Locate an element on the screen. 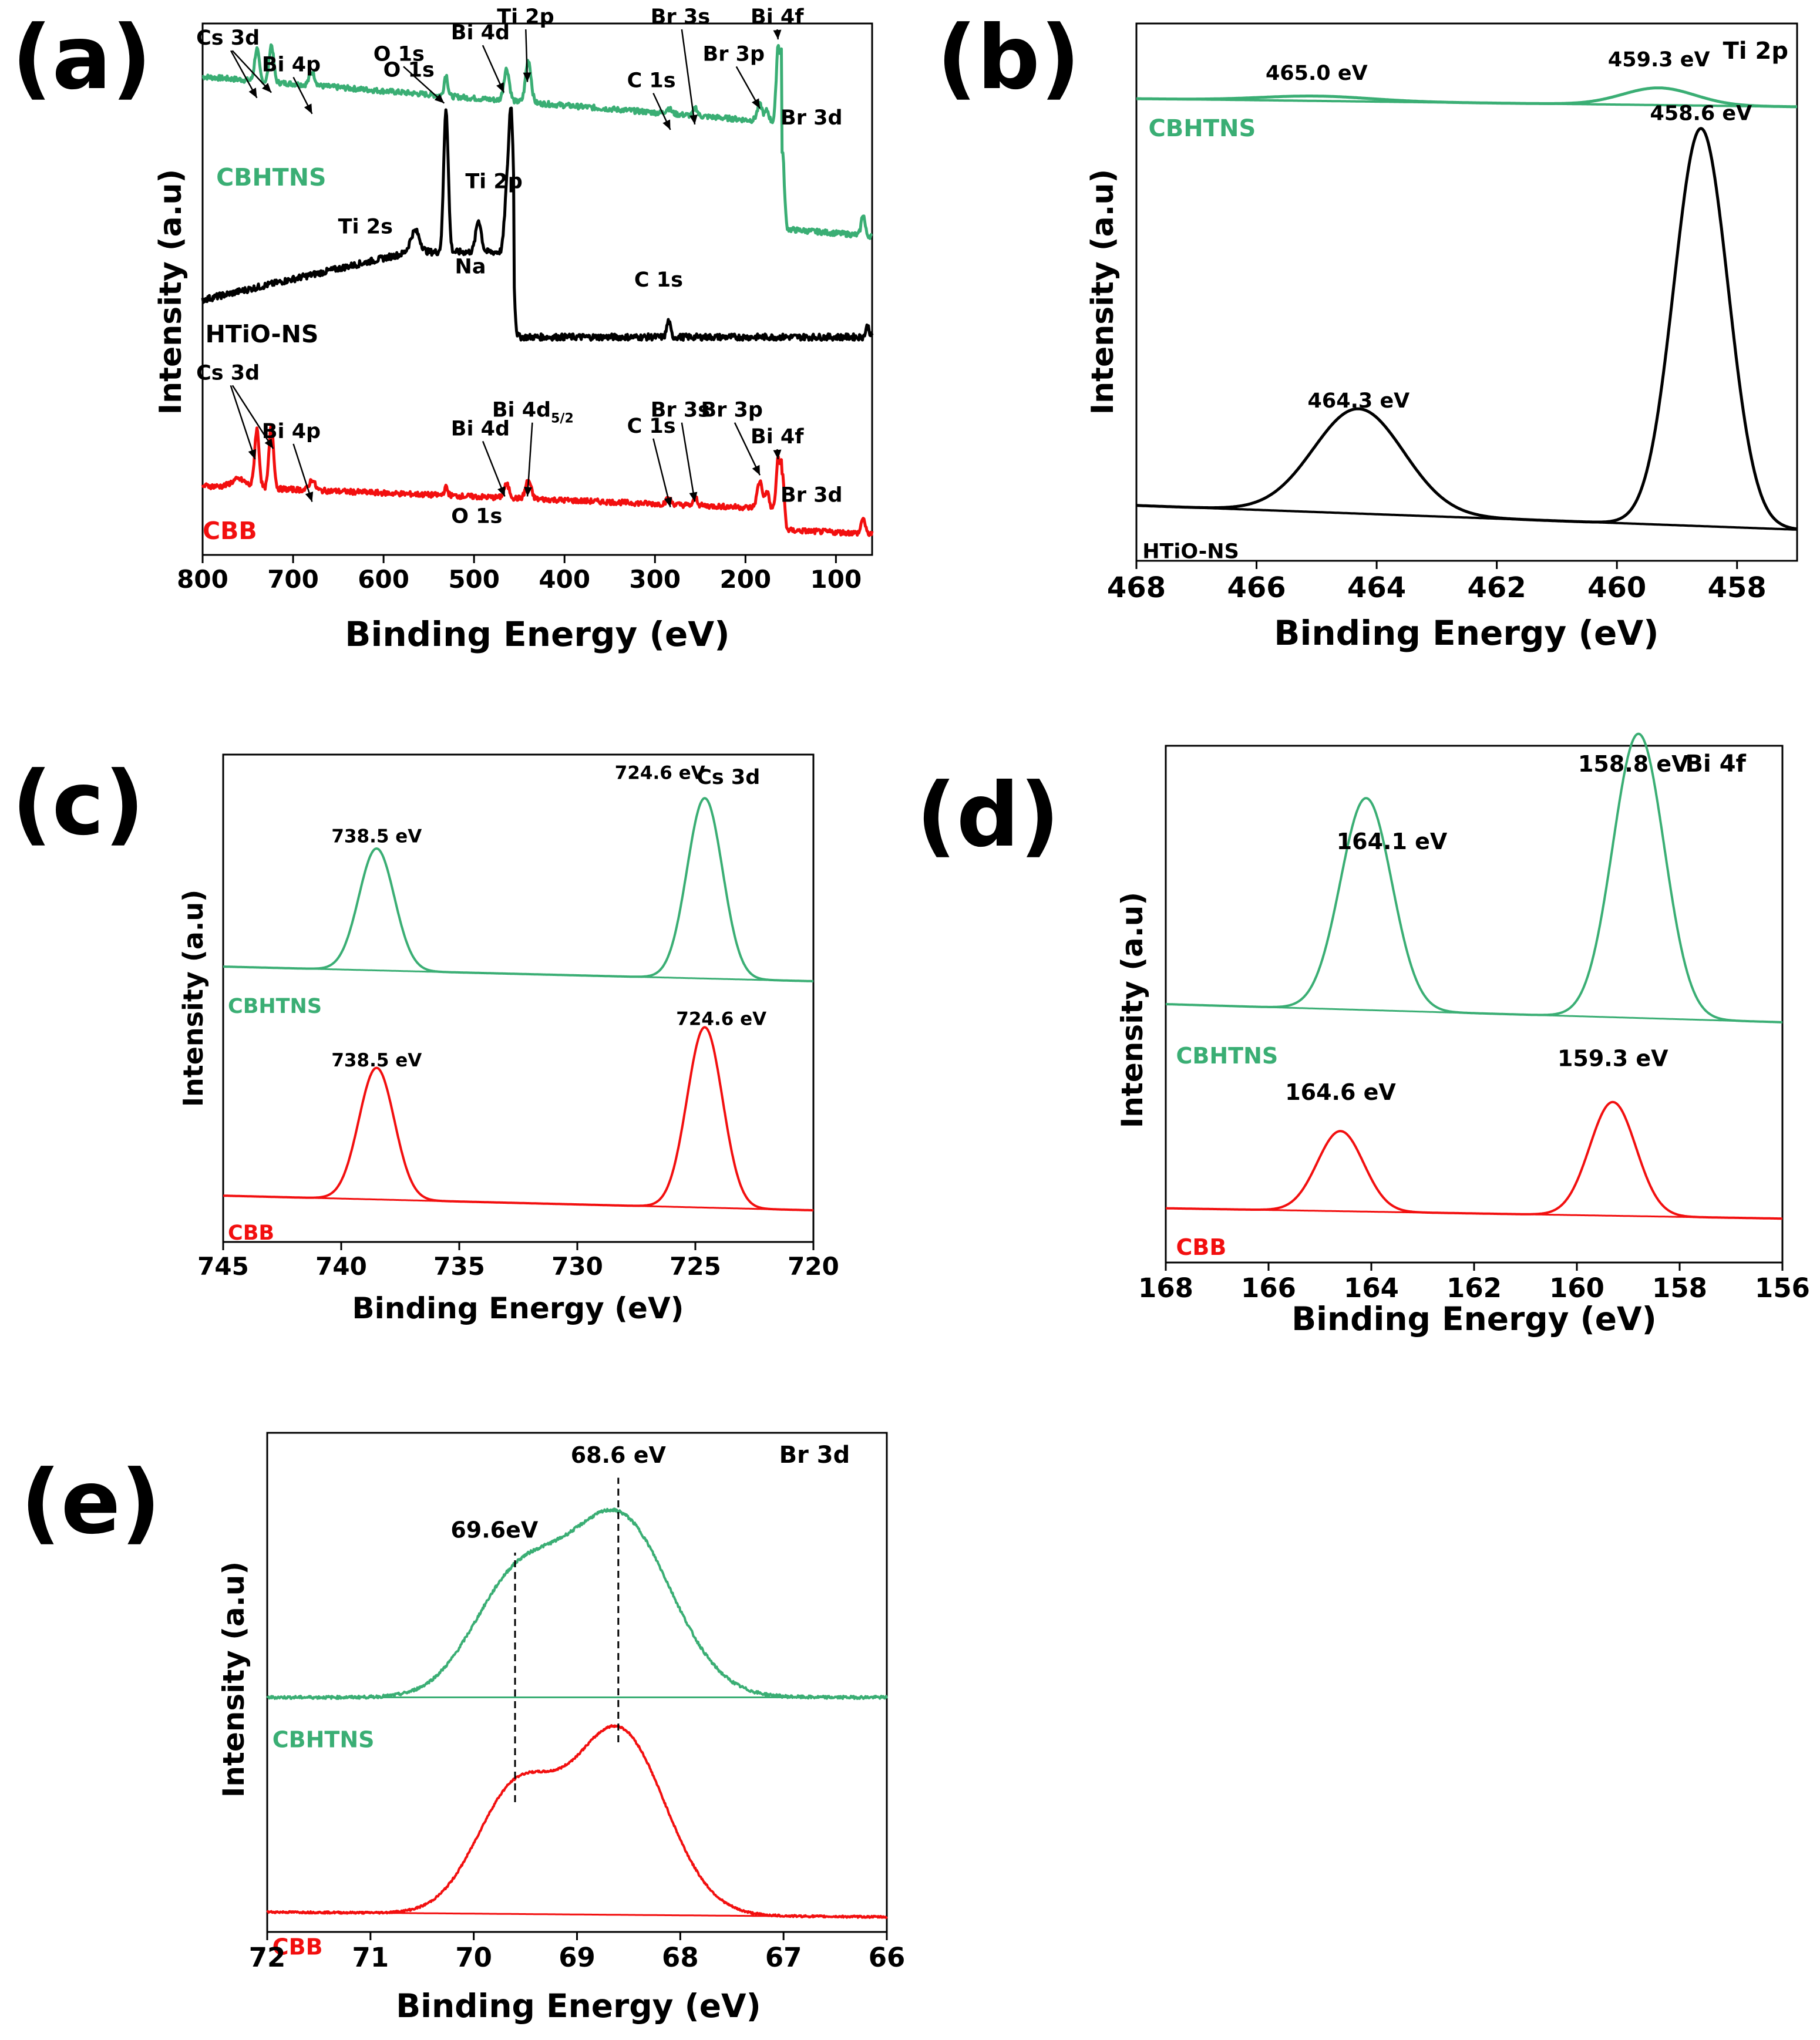 Image resolution: width=1820 pixels, height=2040 pixels. x-tick-label: 100 is located at coordinates (836, 580).